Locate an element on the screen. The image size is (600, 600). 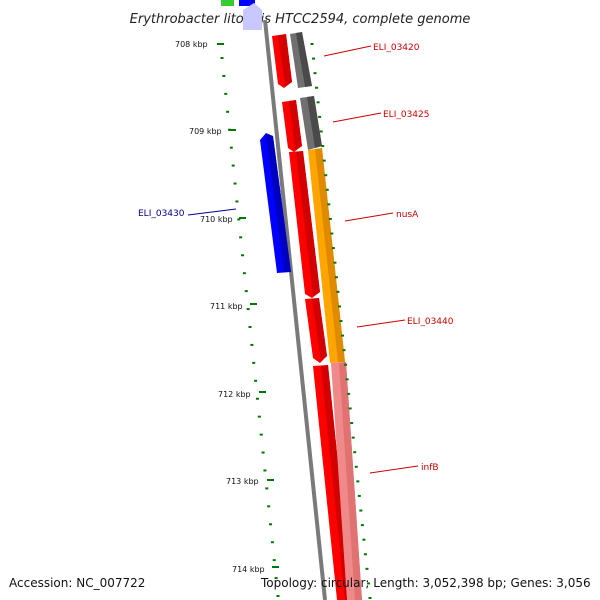
leader-infb is located at coordinates (394, 469).